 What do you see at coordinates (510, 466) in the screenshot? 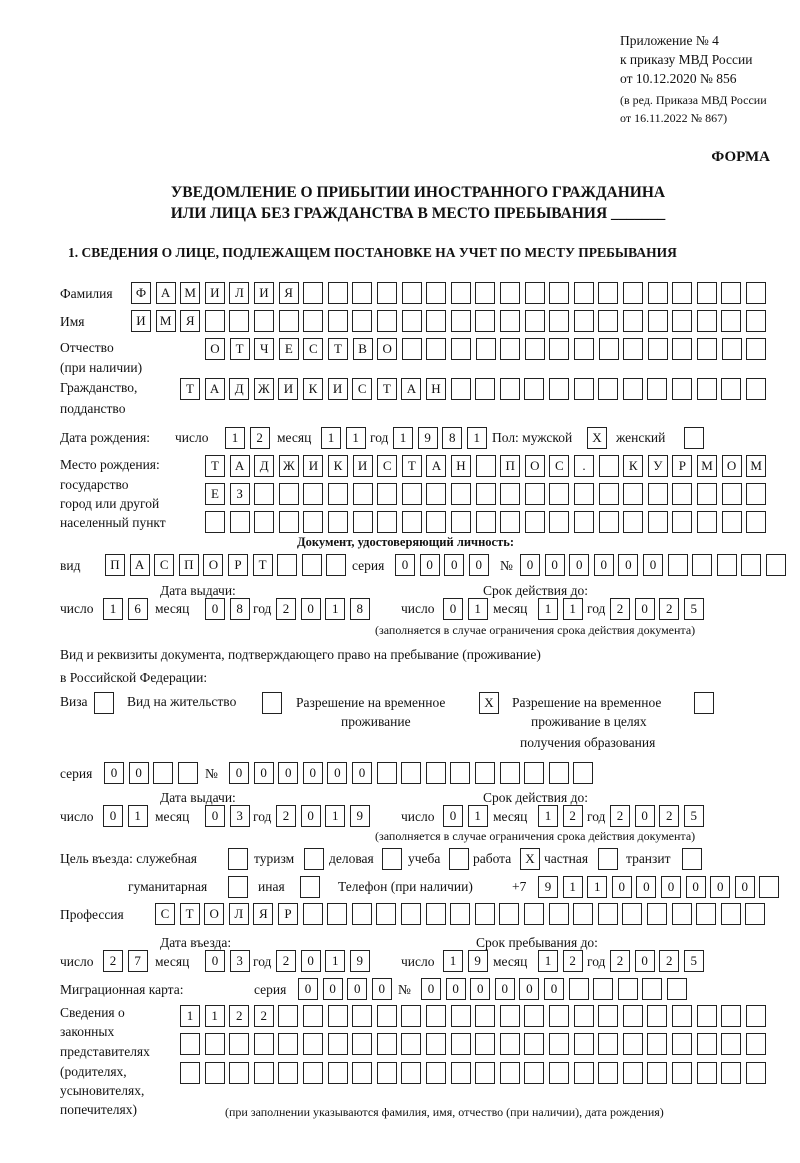
I see `char-box: П` at bounding box center [510, 466].